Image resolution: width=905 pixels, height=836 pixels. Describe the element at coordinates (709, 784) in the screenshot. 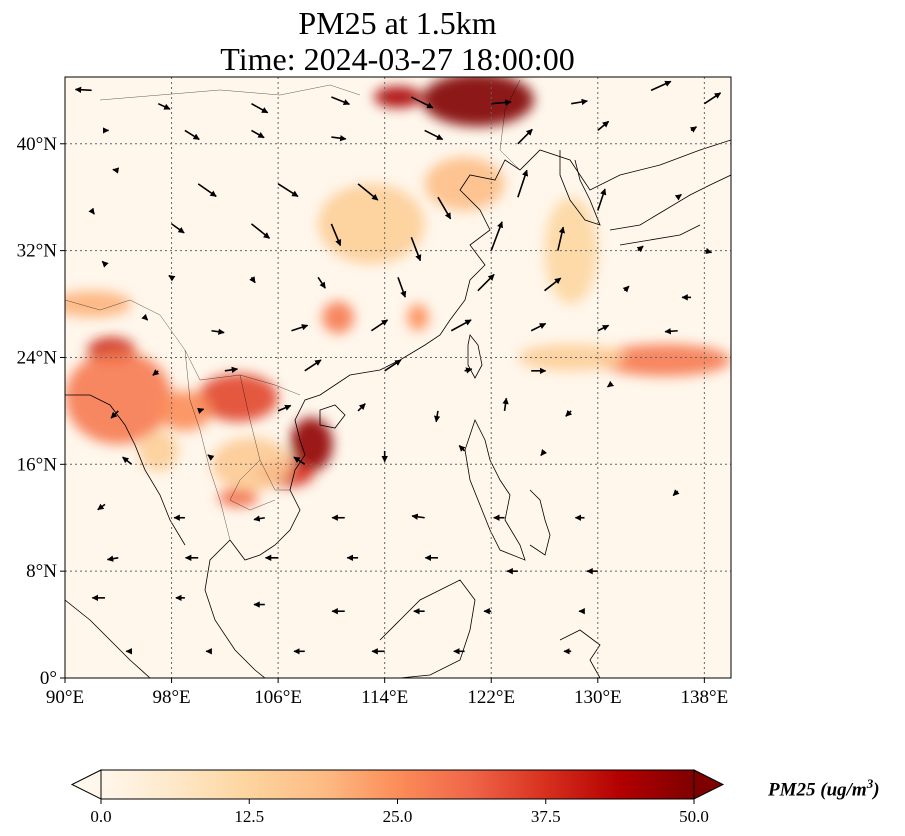

I see `colorbar-extend-high` at that location.